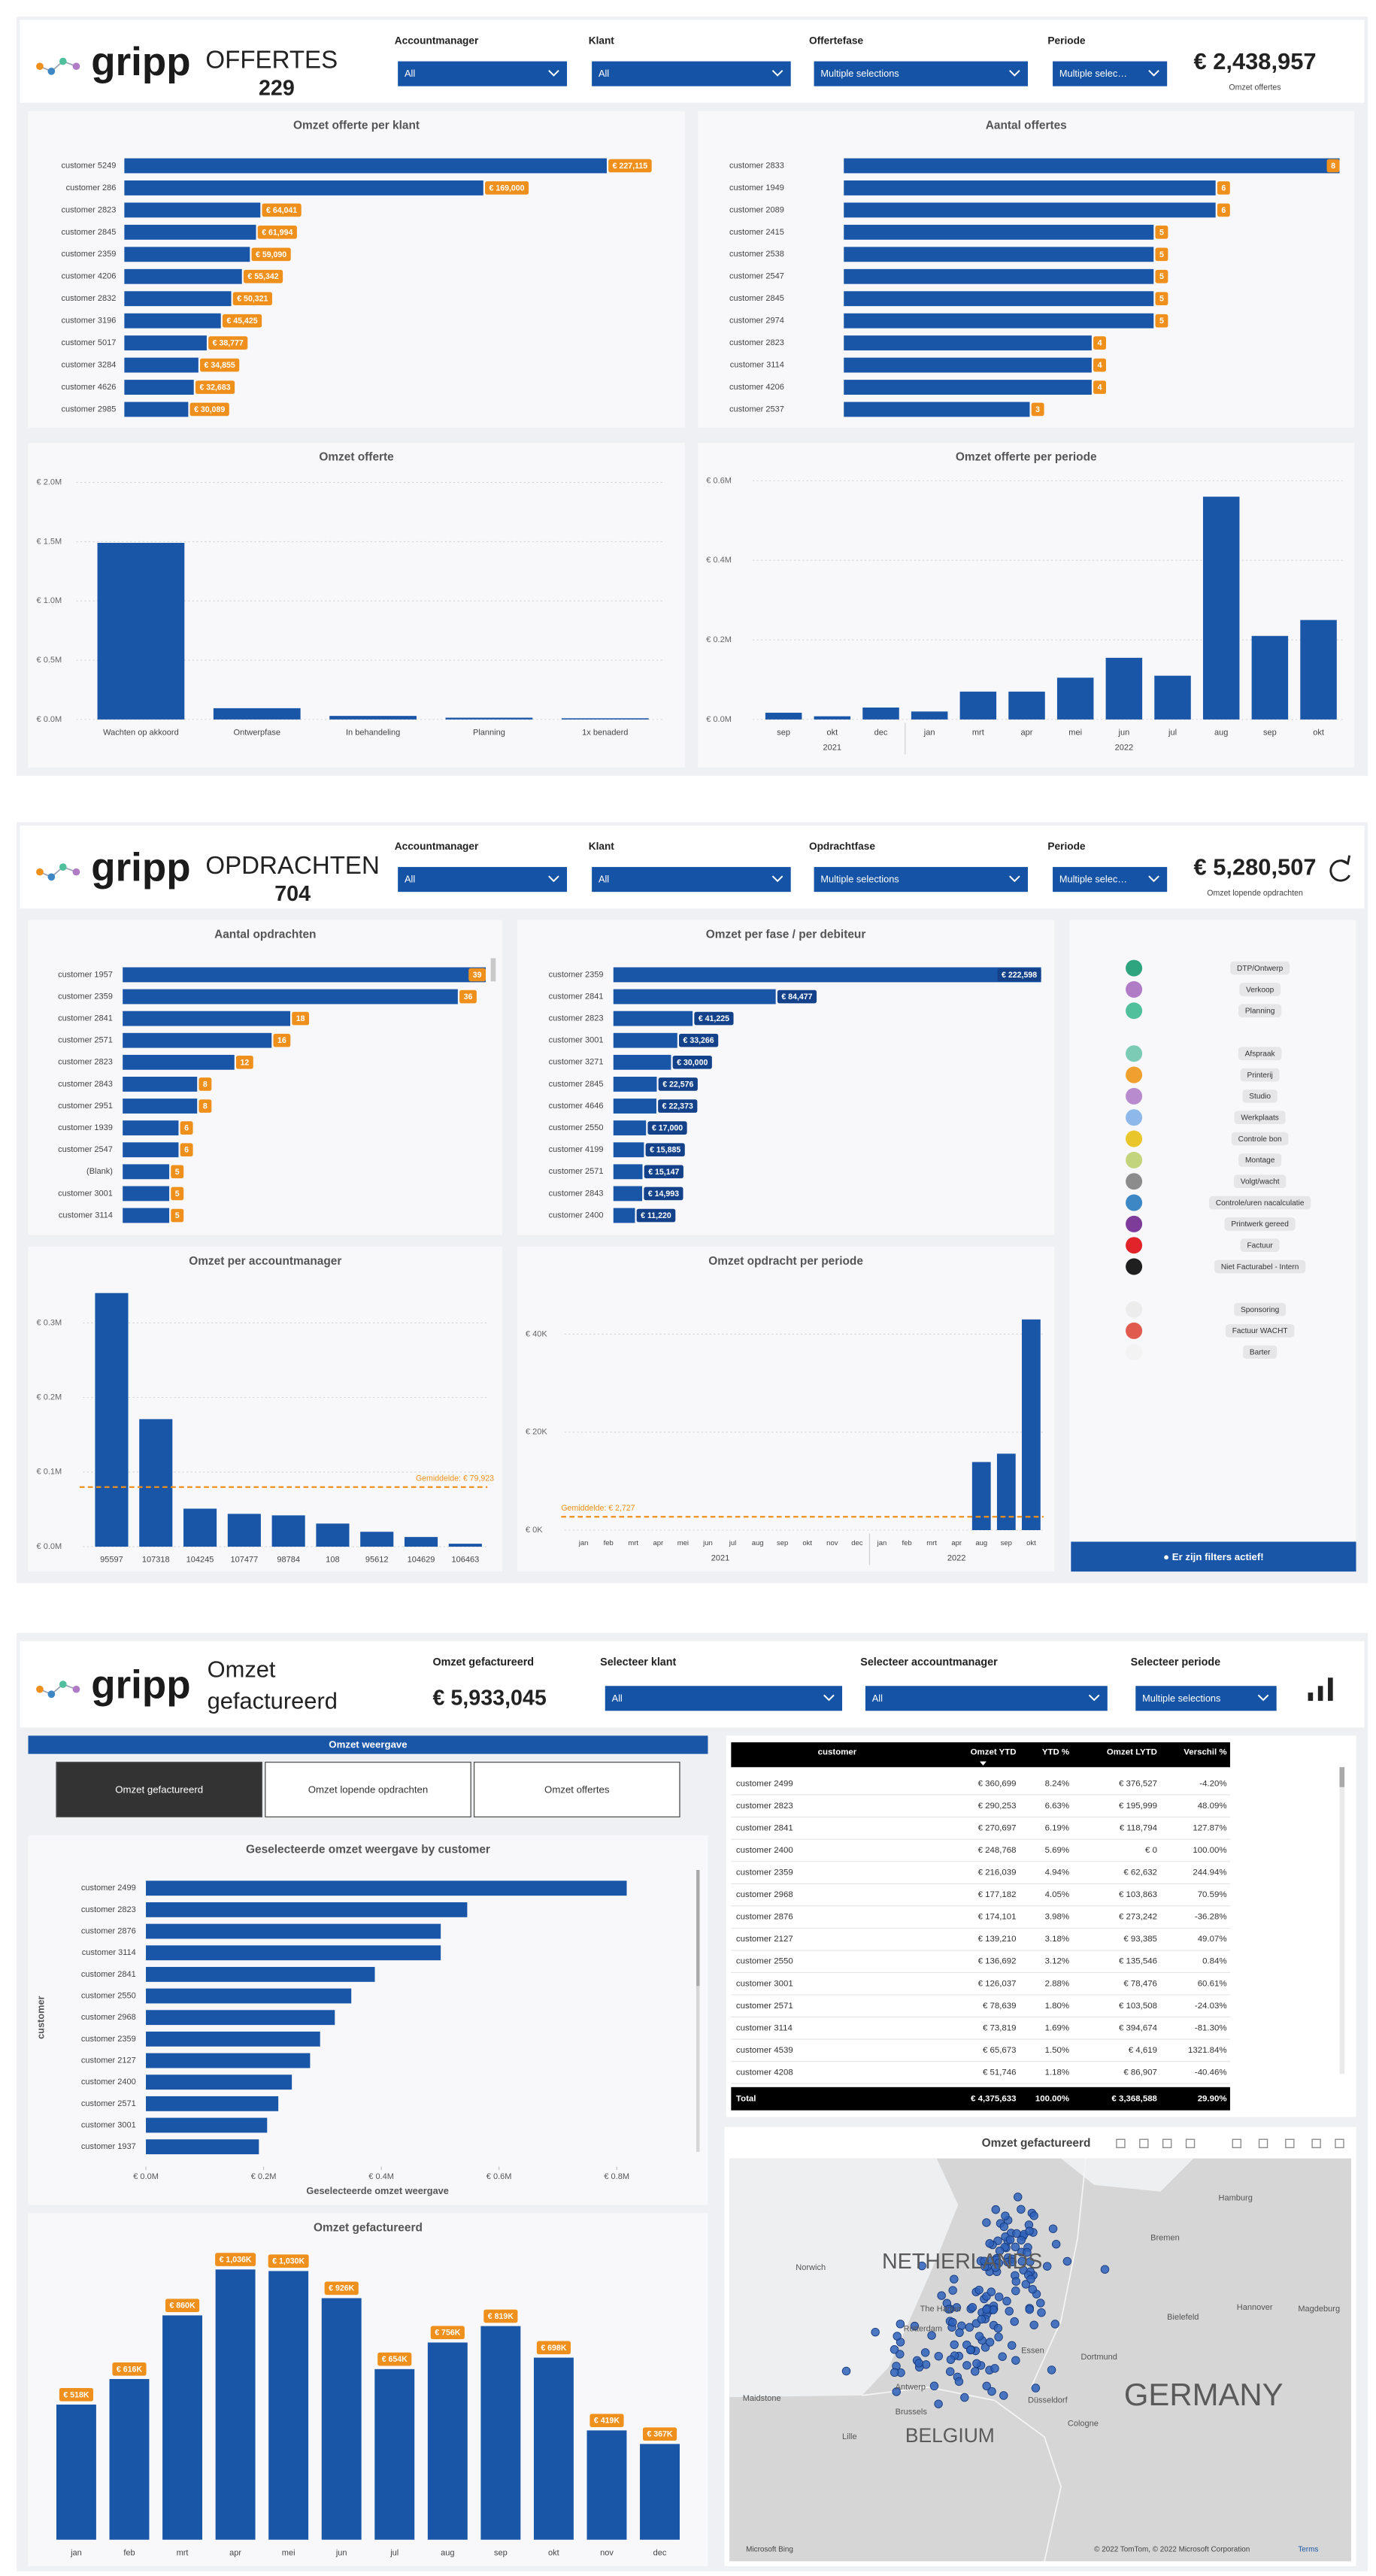 The height and width of the screenshot is (2576, 1376). I want to click on filter-label: Klant, so click(602, 41).